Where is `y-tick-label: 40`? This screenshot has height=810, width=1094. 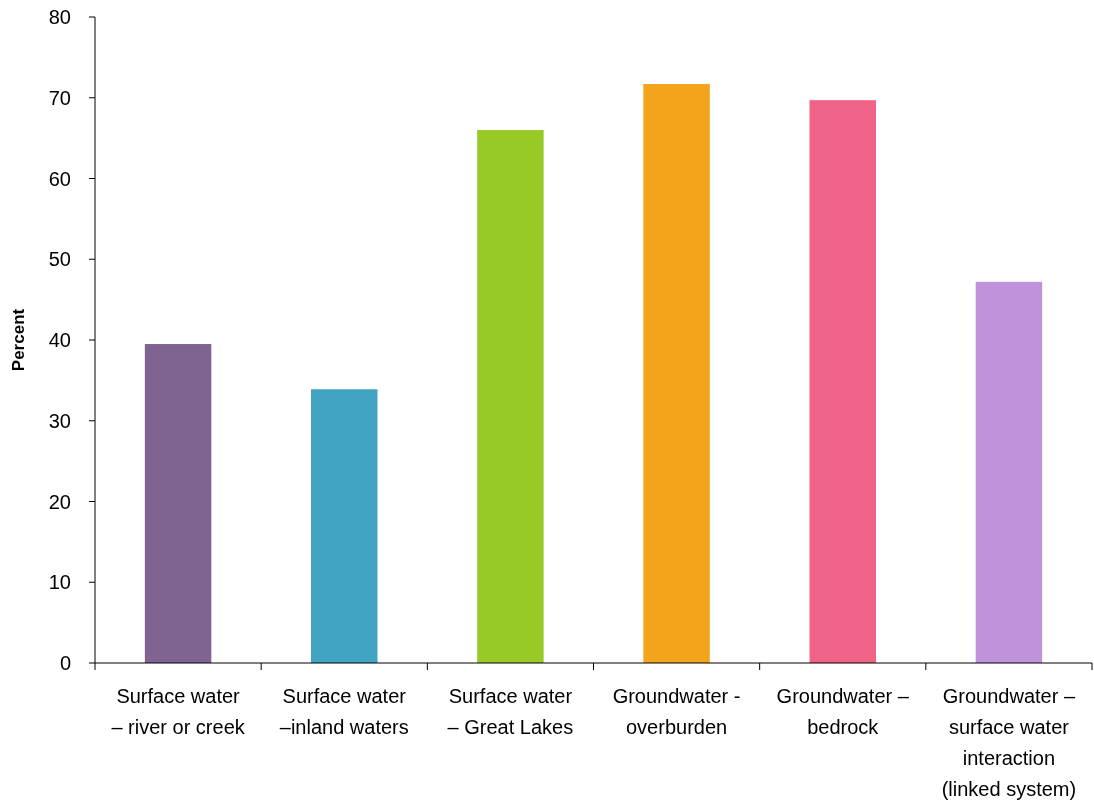
y-tick-label: 40 is located at coordinates (59, 340).